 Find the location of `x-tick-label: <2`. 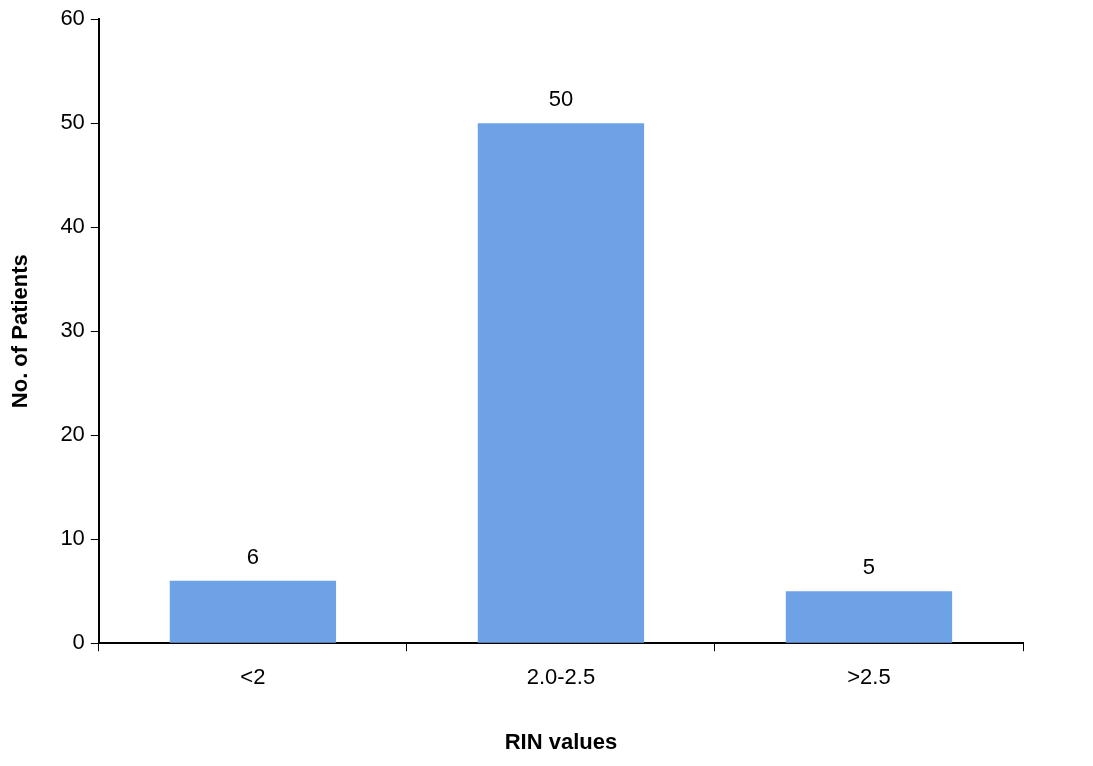

x-tick-label: <2 is located at coordinates (253, 677).